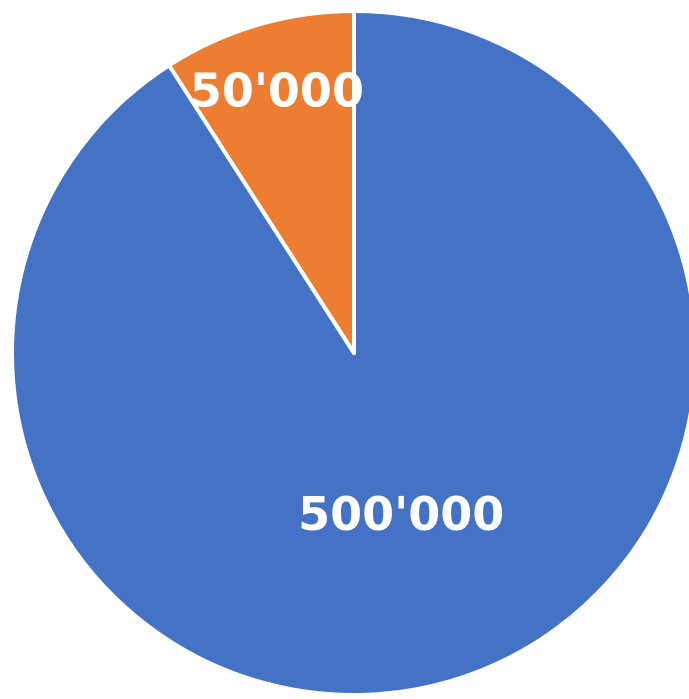  I want to click on data-label-slice-1: 500'000, so click(401, 514).